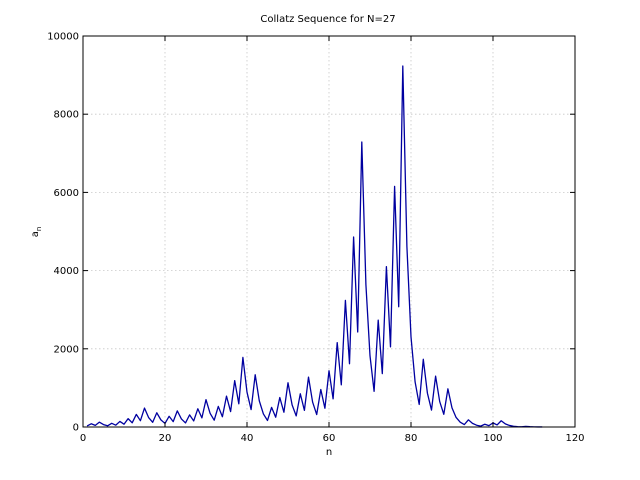 The width and height of the screenshot is (640, 480). What do you see at coordinates (574, 438) in the screenshot?
I see `x-tick-label: 120` at bounding box center [574, 438].